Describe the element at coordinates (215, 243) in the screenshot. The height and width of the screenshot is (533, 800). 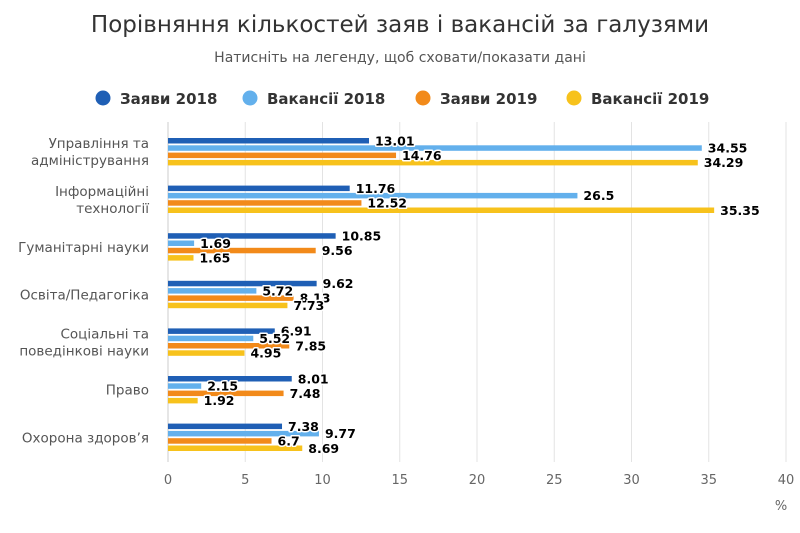
I see `data-label: 1.69` at that location.